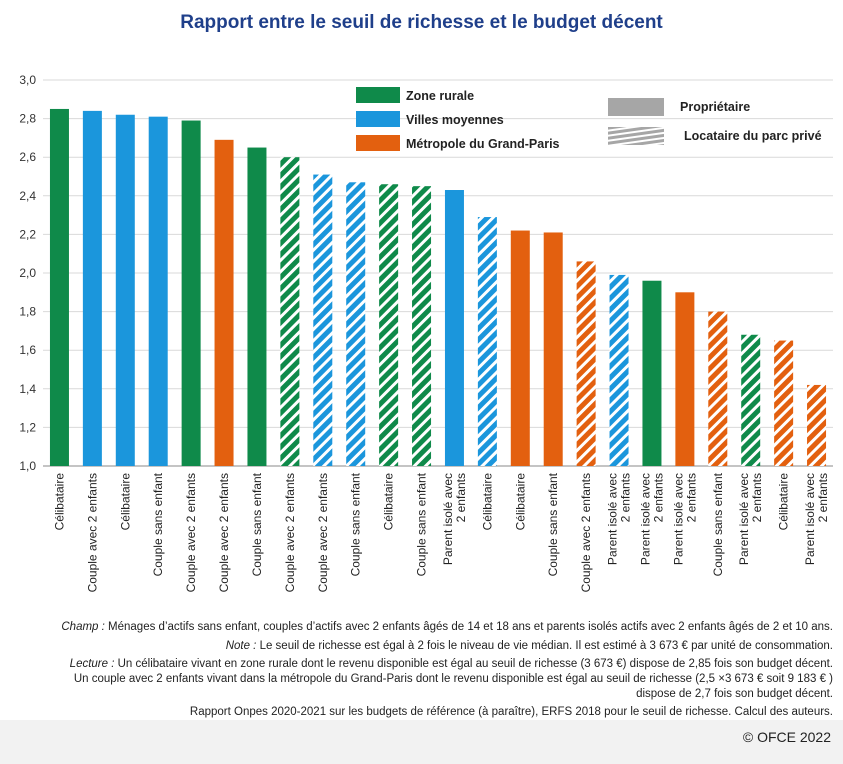 The image size is (843, 764). What do you see at coordinates (421, 742) in the screenshot?
I see `footer-panel` at bounding box center [421, 742].